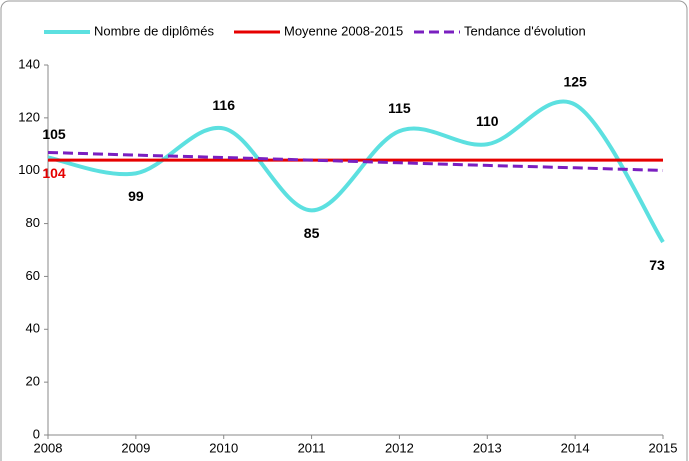 The width and height of the screenshot is (689, 461). What do you see at coordinates (29, 63) in the screenshot?
I see `y-tick-label: 140` at bounding box center [29, 63].